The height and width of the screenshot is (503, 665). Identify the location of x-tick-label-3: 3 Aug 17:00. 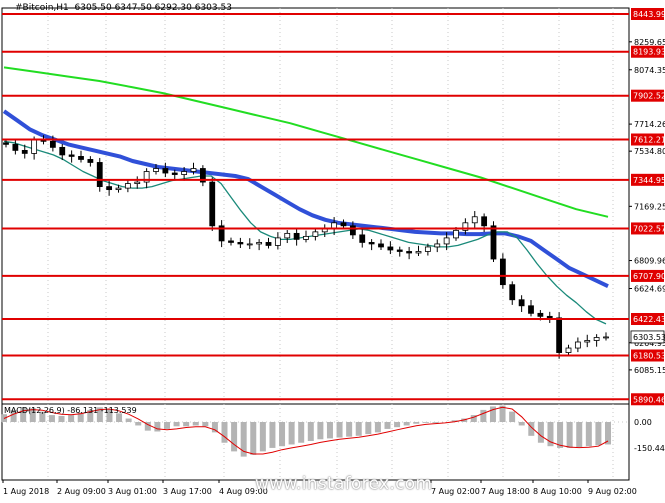
(187, 491).